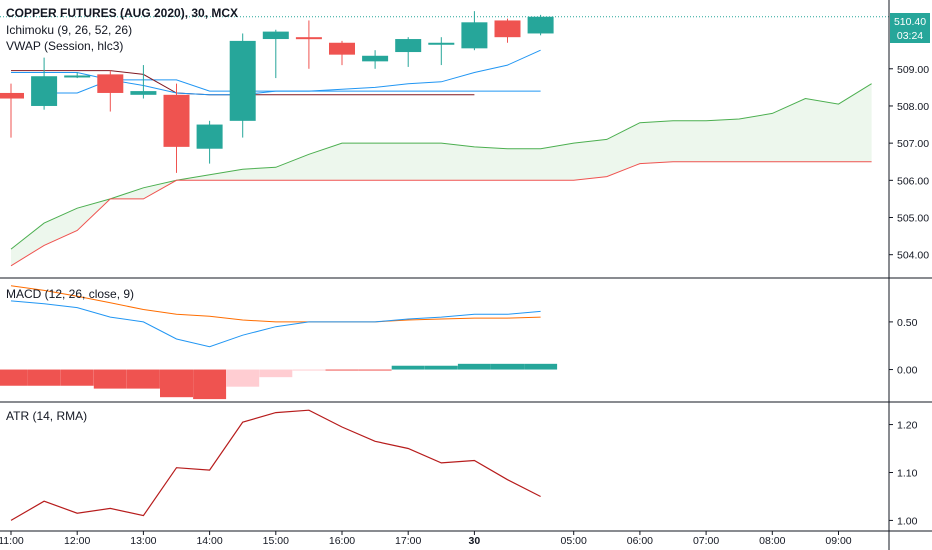  What do you see at coordinates (838, 541) in the screenshot?
I see `time-tick-label: 09:00` at bounding box center [838, 541].